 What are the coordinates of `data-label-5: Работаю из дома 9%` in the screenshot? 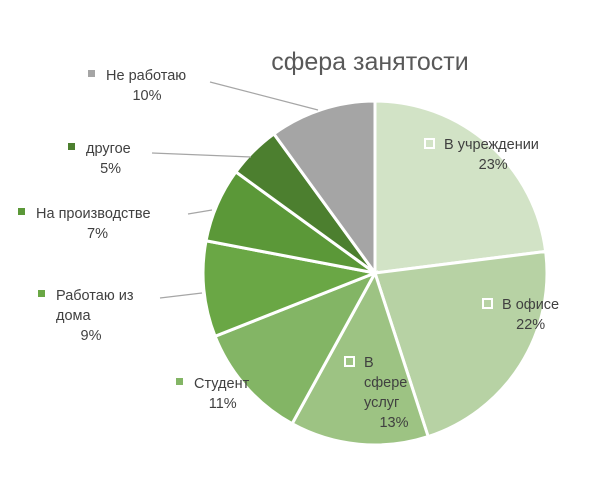 It's located at (86, 316).